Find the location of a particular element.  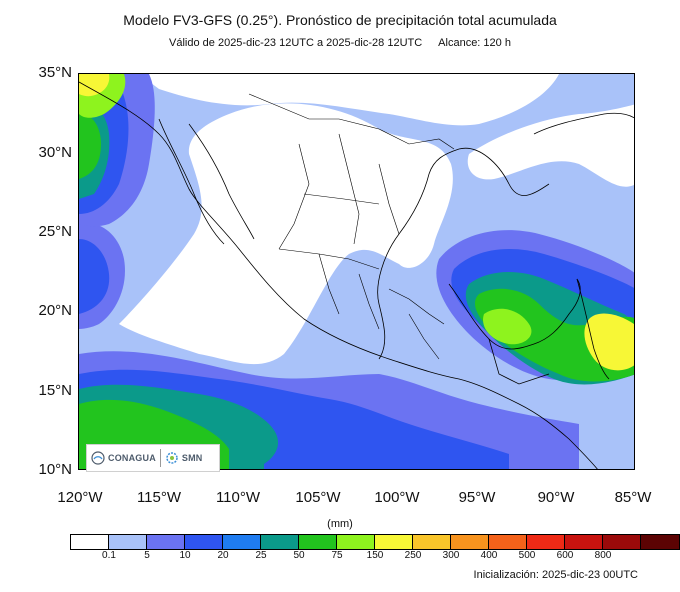

lon-label-90: 90°W is located at coordinates (556, 497).